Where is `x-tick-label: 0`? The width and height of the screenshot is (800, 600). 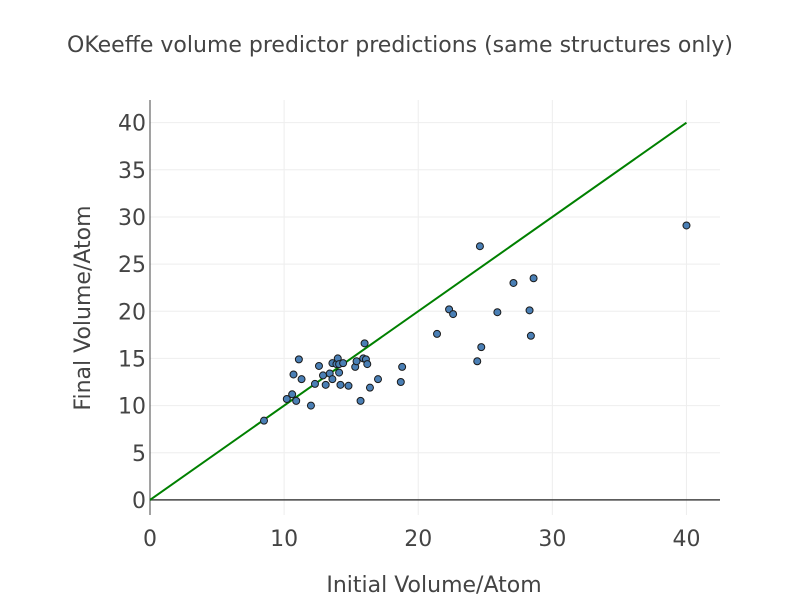
x-tick-label: 0 is located at coordinates (150, 539).